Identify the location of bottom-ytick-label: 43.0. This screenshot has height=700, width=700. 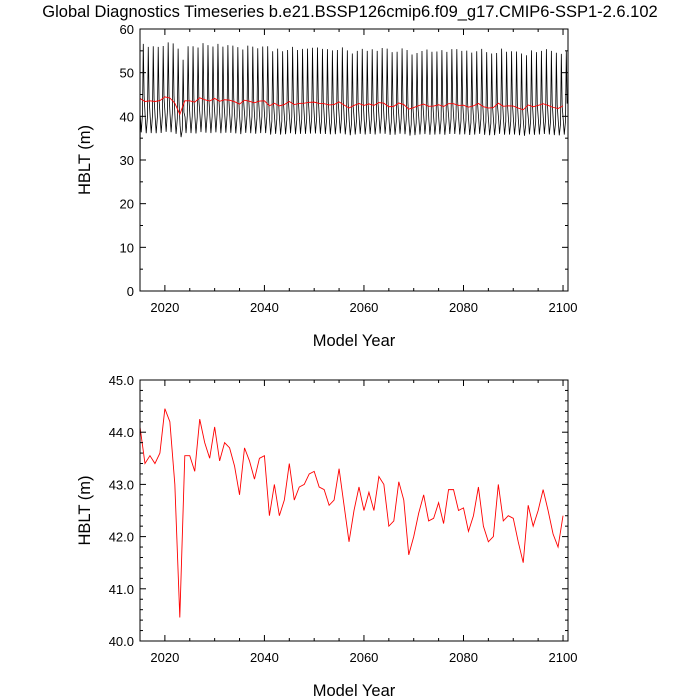
(121, 484).